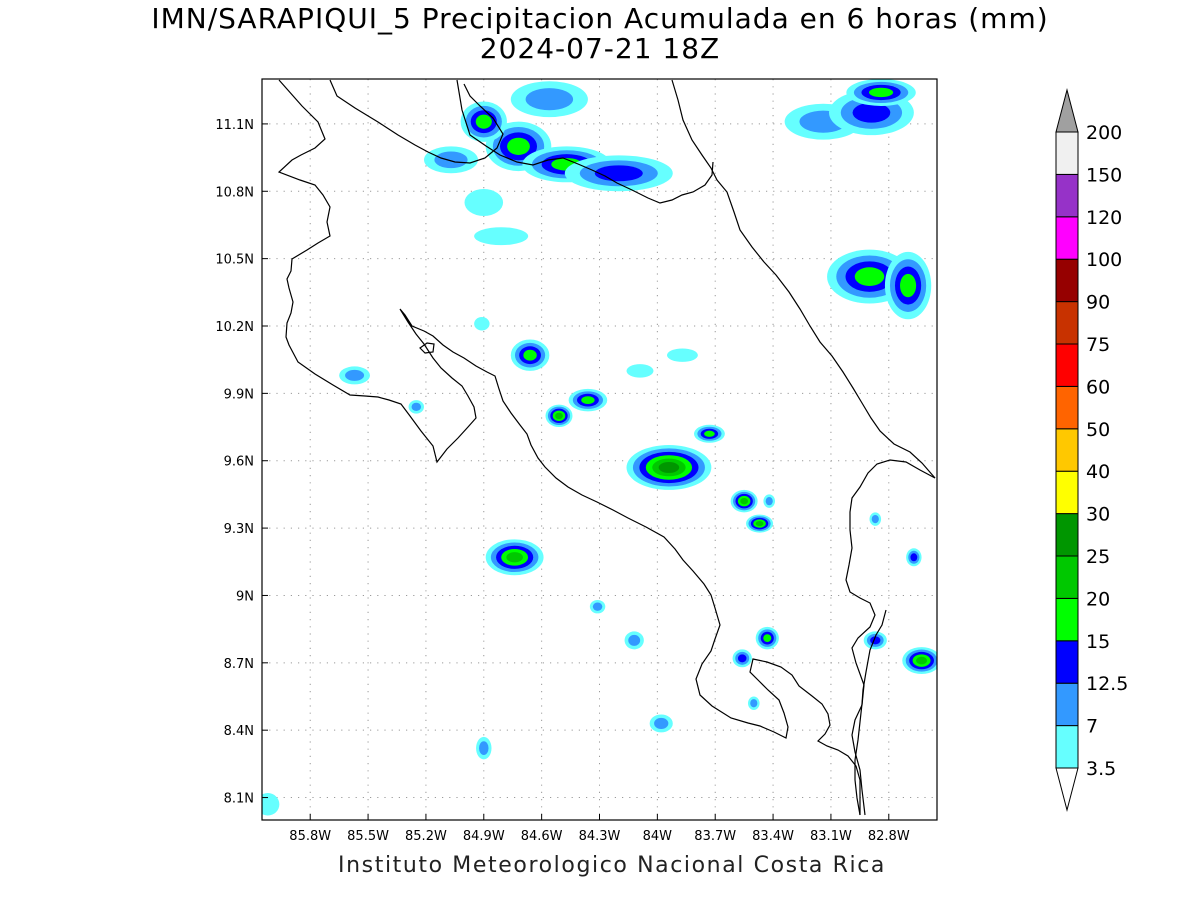 The height and width of the screenshot is (900, 1200). Describe the element at coordinates (1098, 642) in the screenshot. I see `colorbar-label: 15` at that location.